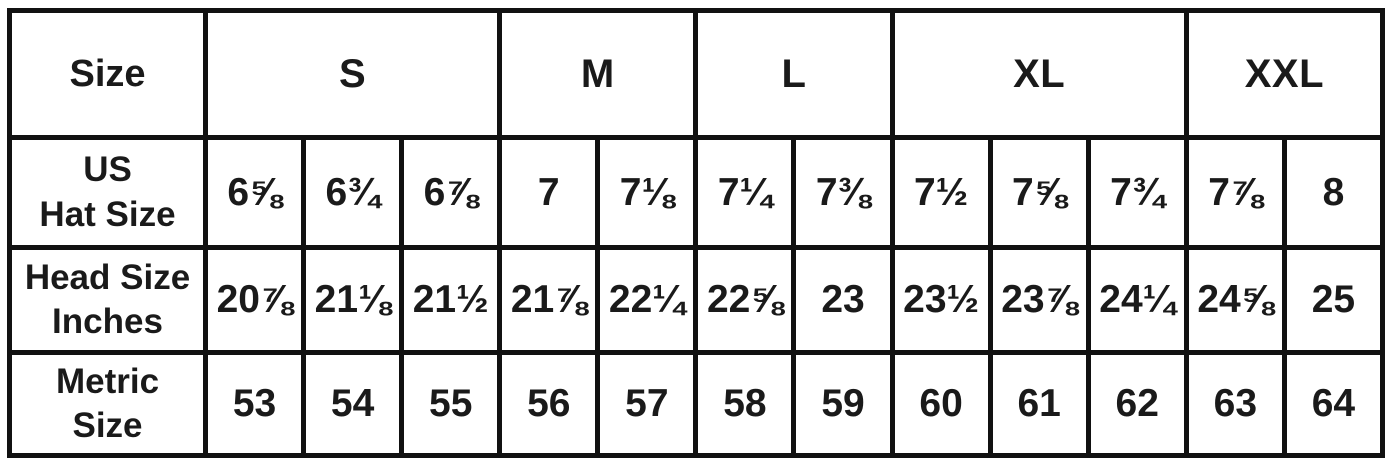 Image resolution: width=1392 pixels, height=464 pixels. Describe the element at coordinates (941, 404) in the screenshot. I see `metric-size-cell: 60` at that location.